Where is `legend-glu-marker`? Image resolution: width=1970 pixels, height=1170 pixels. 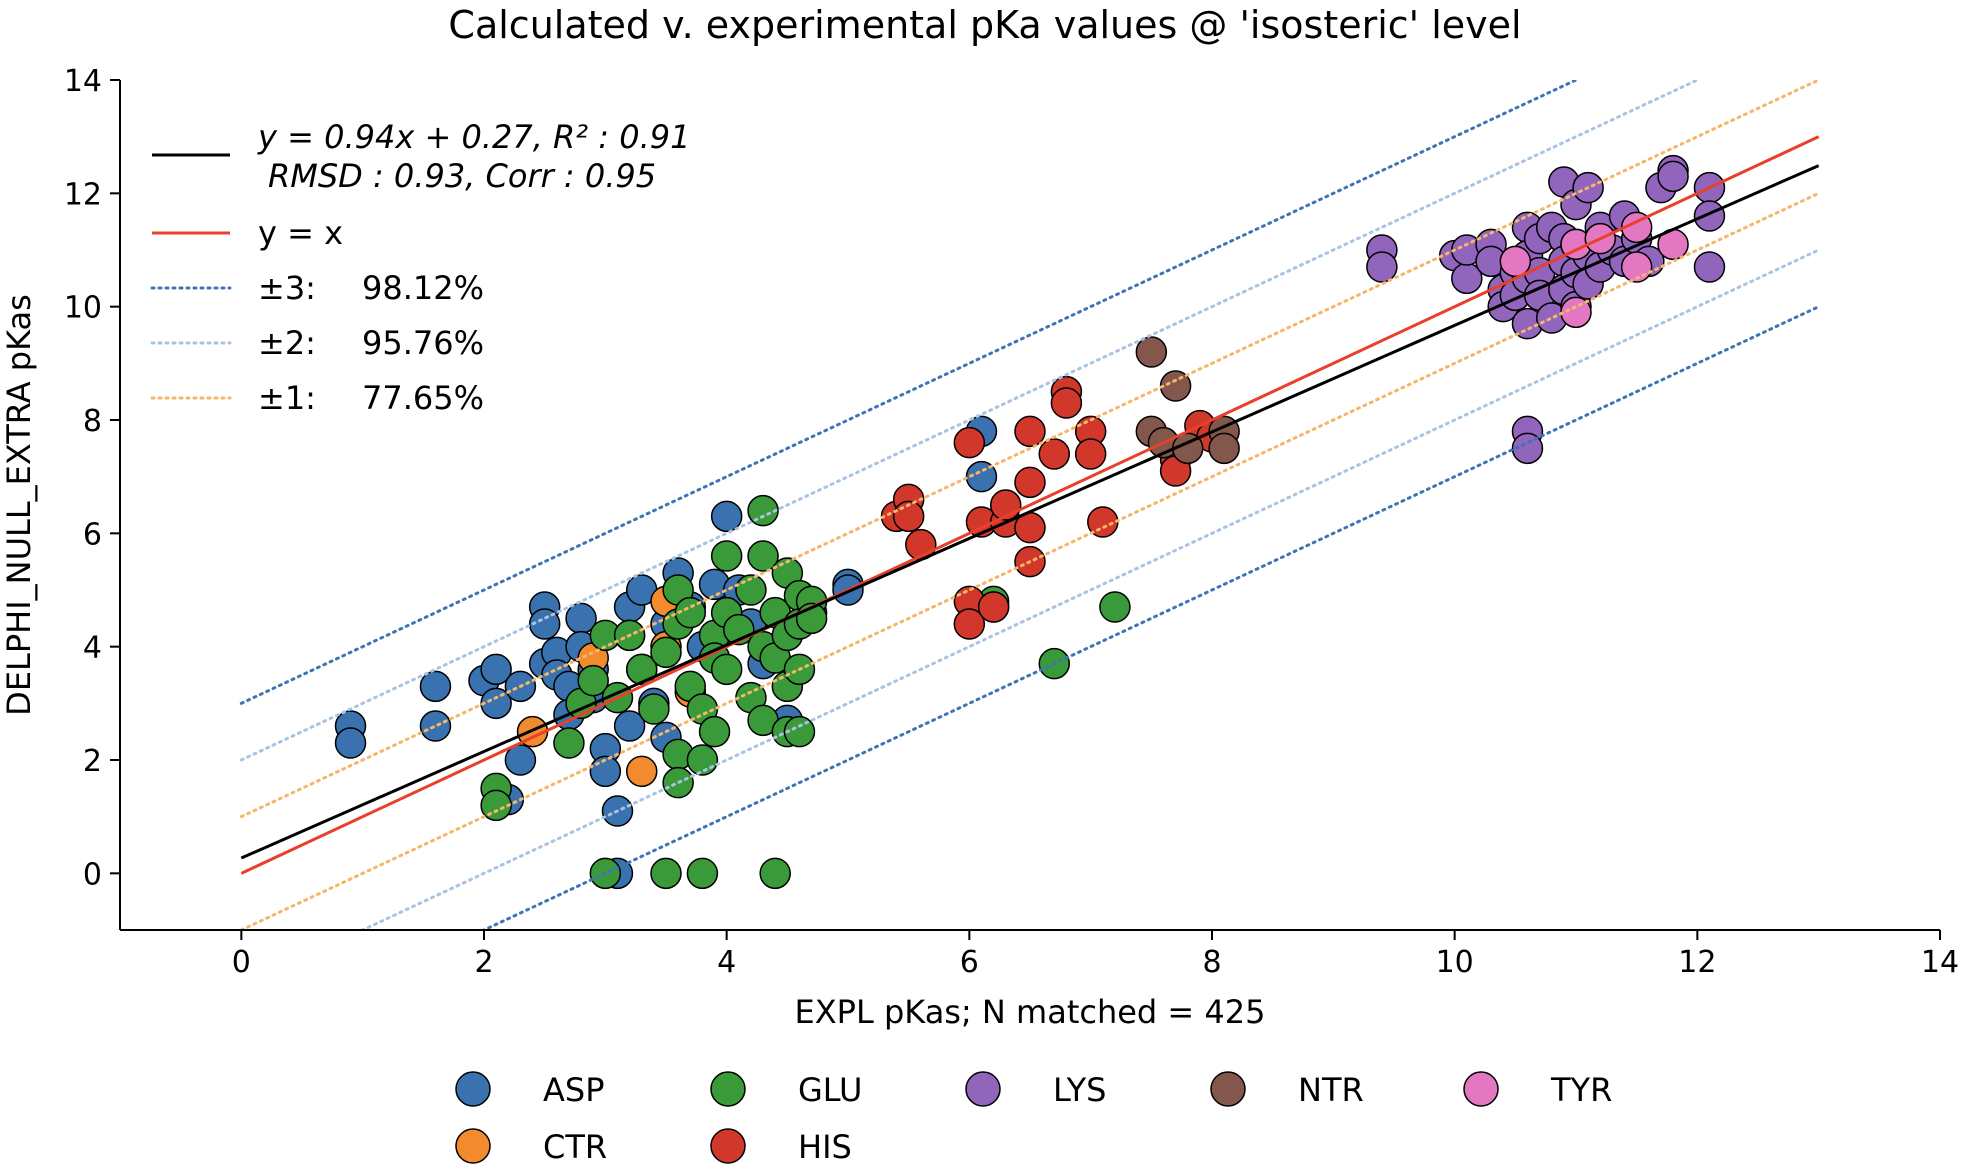 legend-glu-marker is located at coordinates (728, 1089).